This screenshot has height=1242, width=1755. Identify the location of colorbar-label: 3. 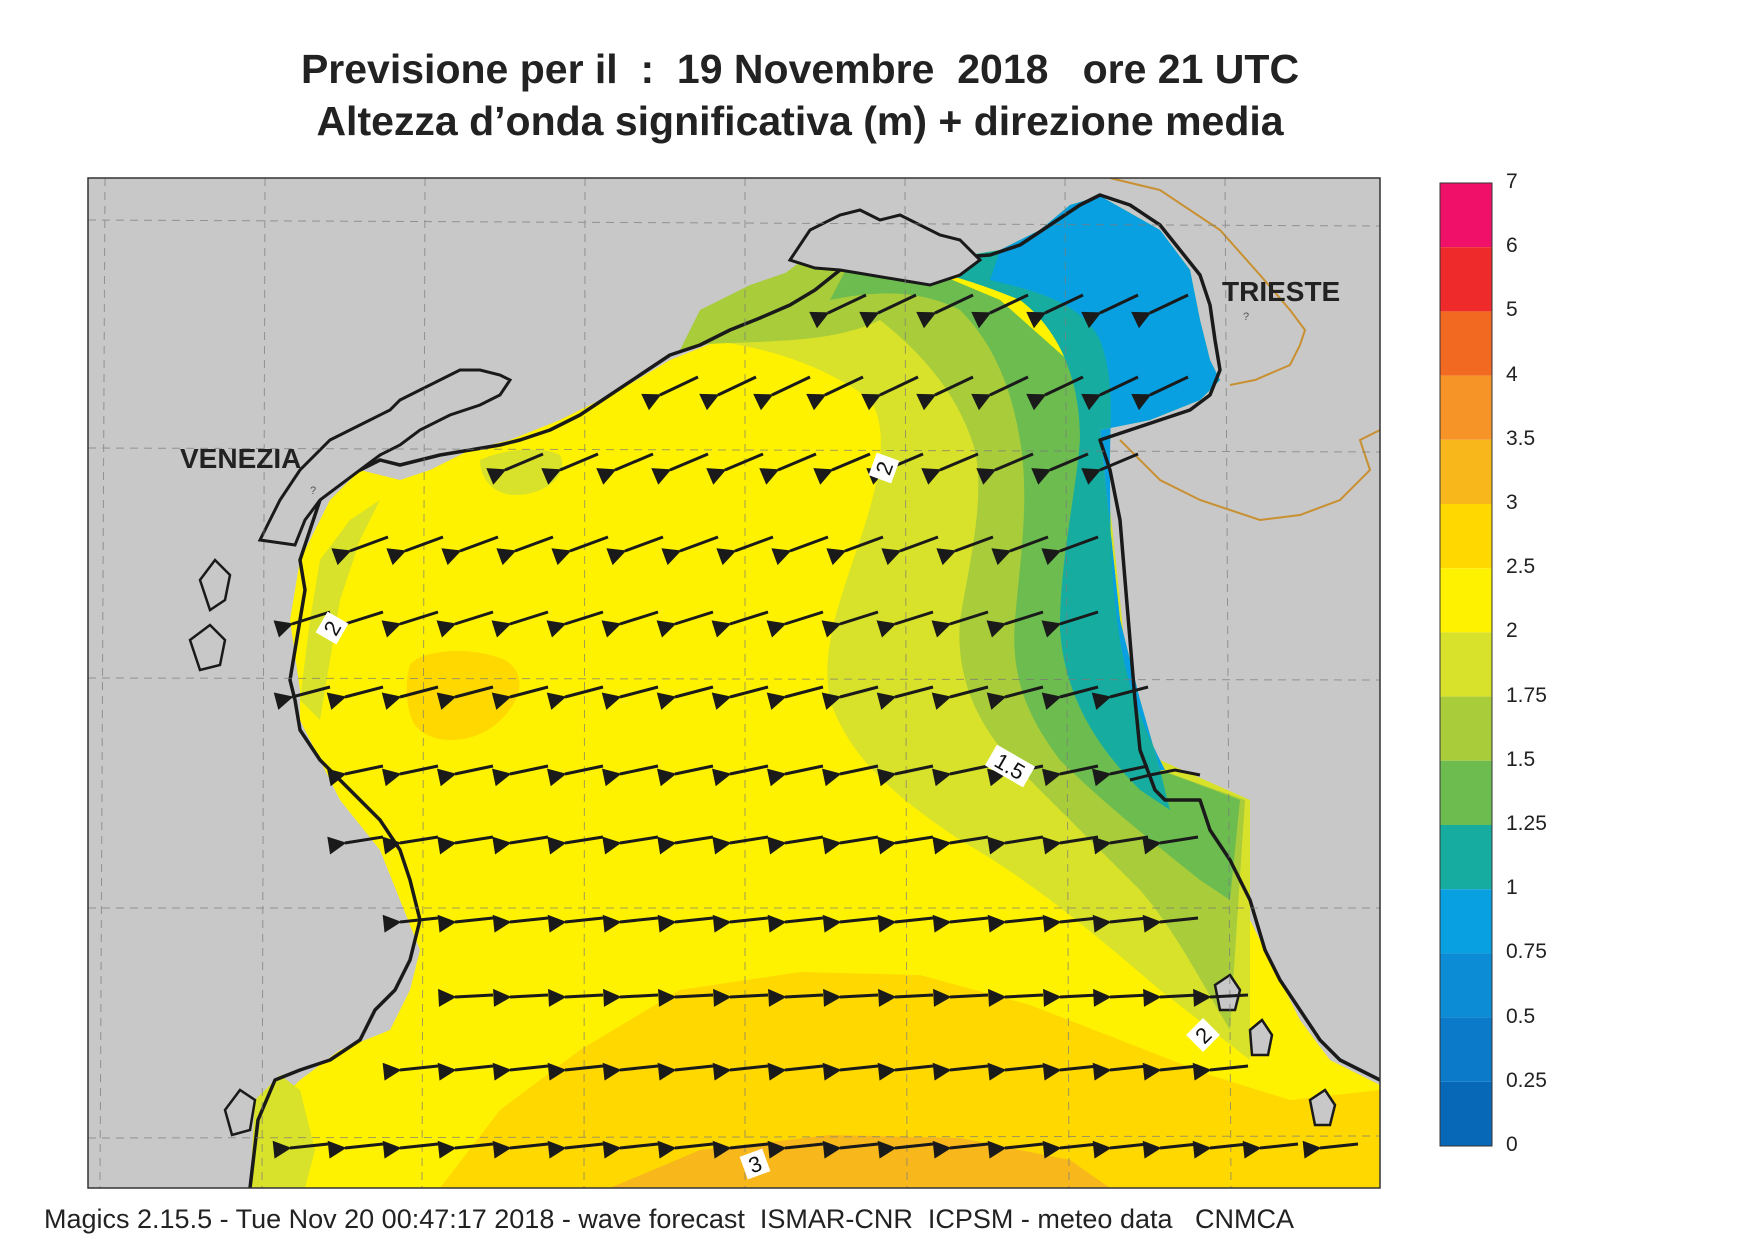
(1512, 502).